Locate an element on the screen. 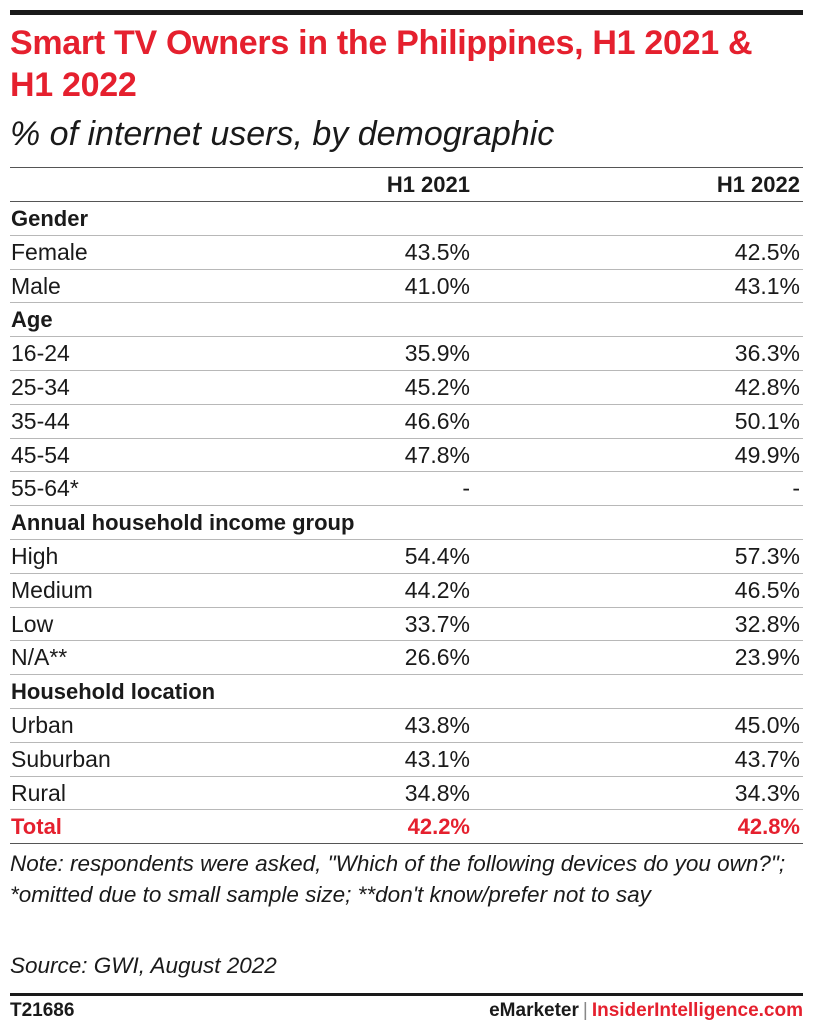  table-row: Rural 34.8% 34.3% is located at coordinates (406, 794).